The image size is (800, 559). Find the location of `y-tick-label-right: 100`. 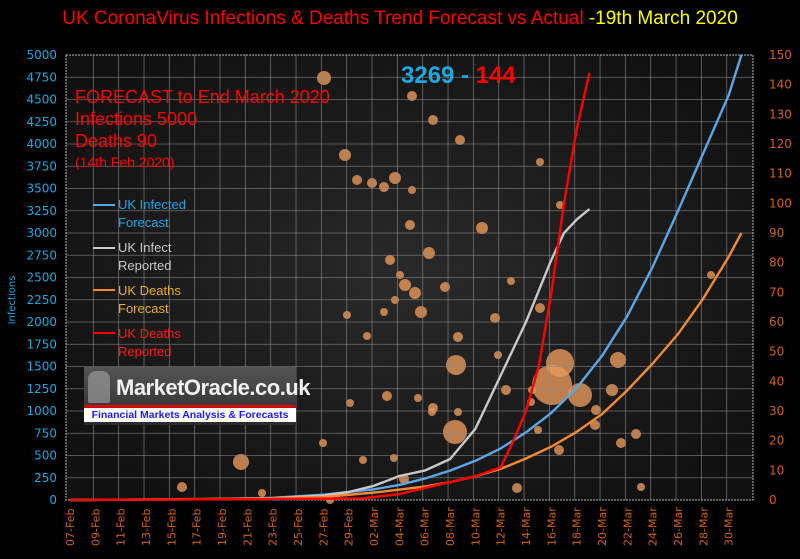

y-tick-label-right: 100 is located at coordinates (780, 203).